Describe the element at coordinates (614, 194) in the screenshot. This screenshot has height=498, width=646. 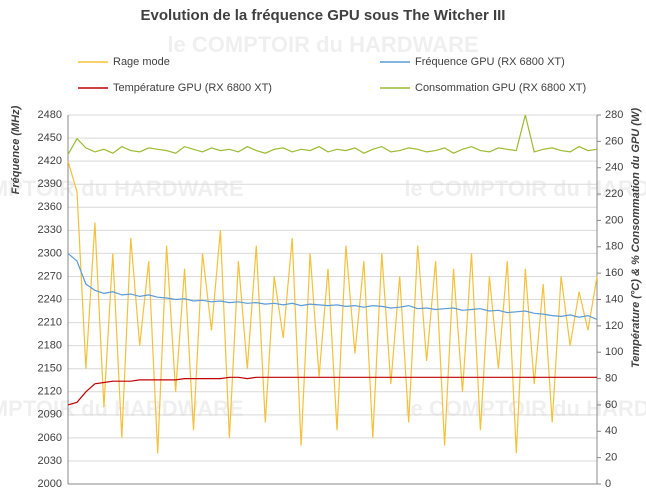
I see `y2-tick-label: 220` at that location.